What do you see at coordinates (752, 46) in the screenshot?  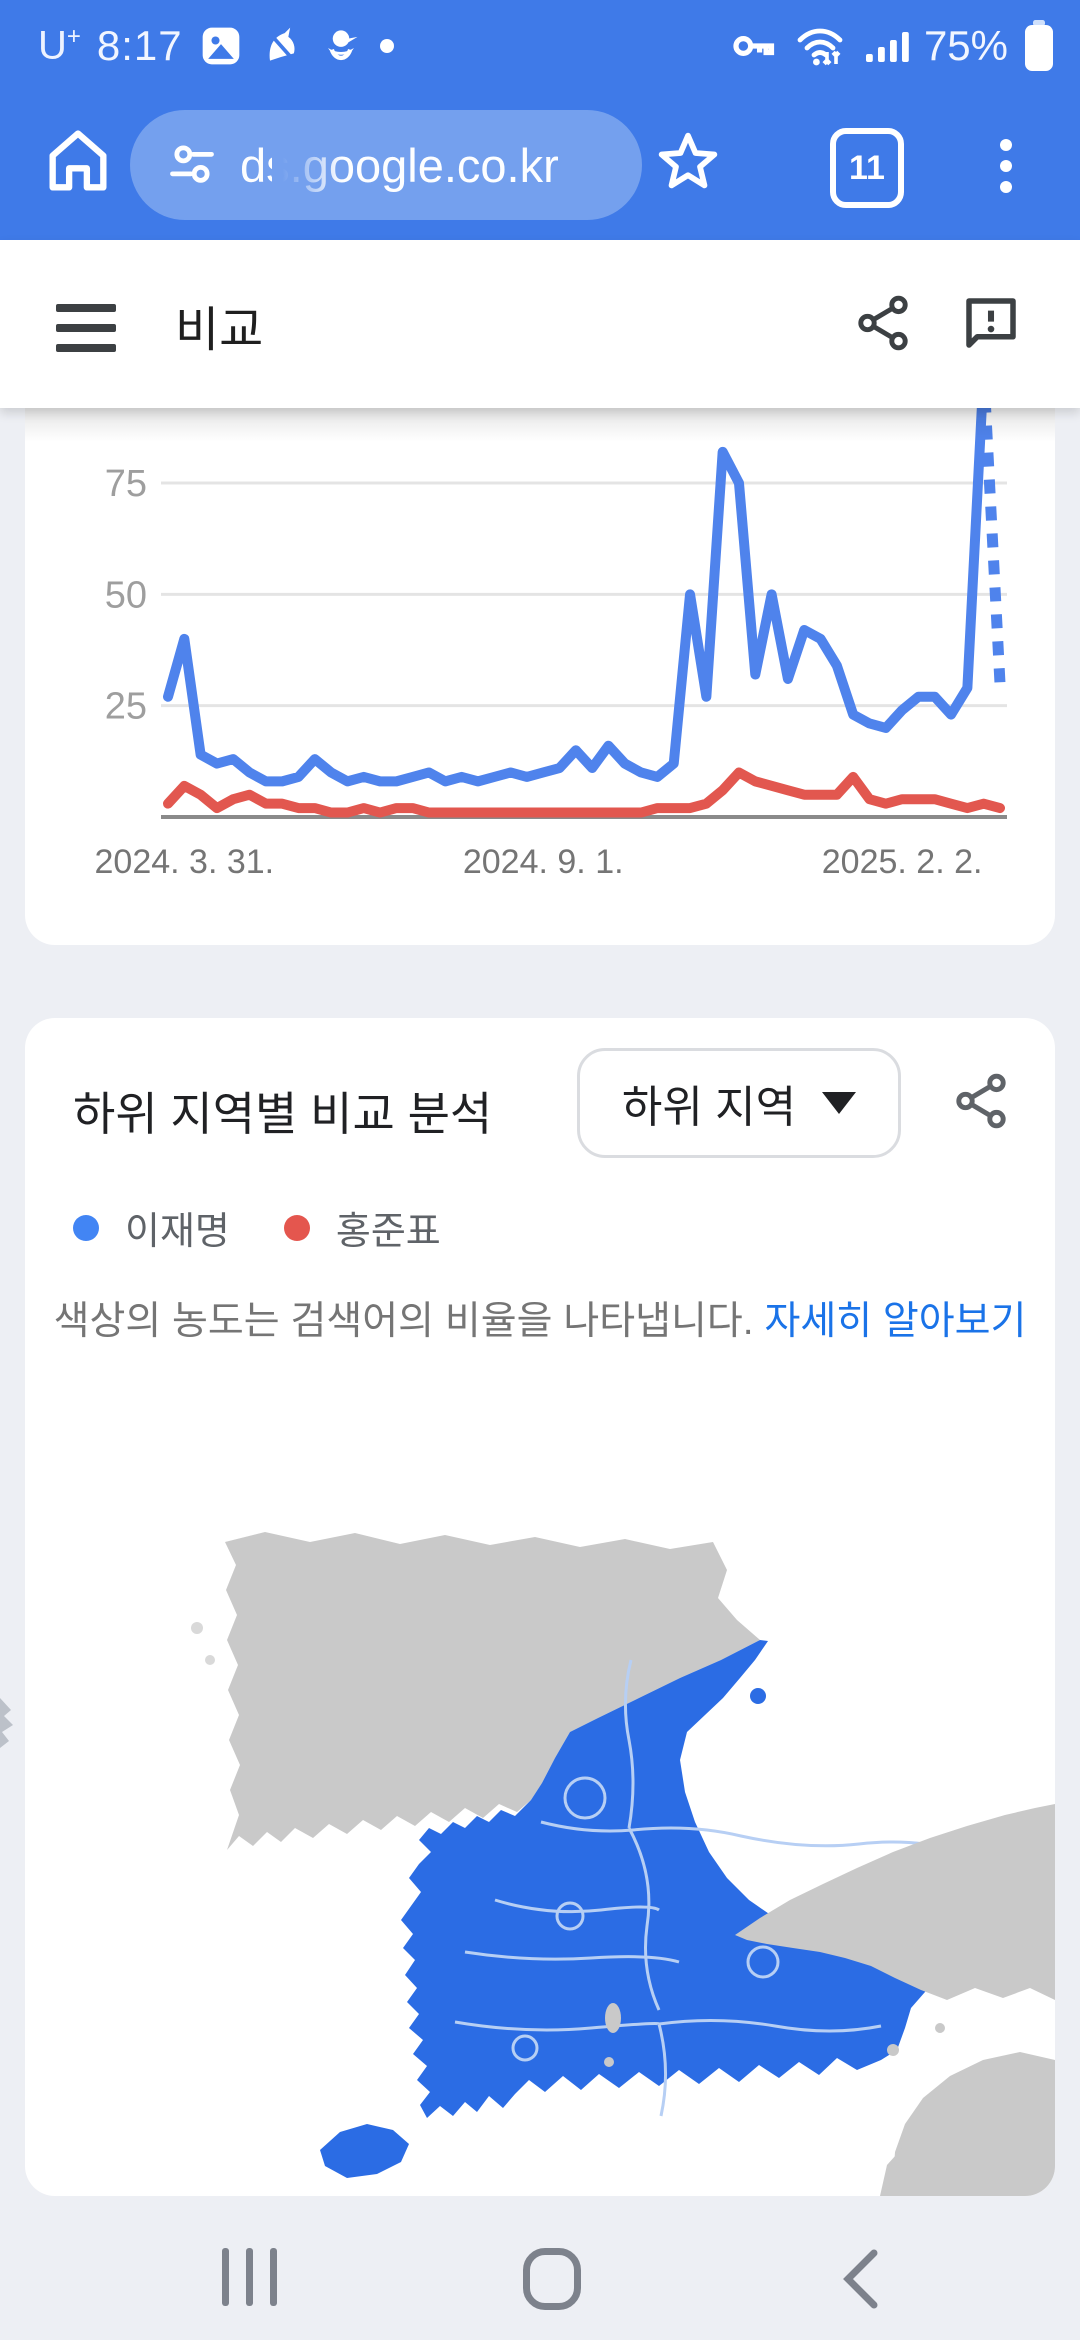 I see `key-icon` at bounding box center [752, 46].